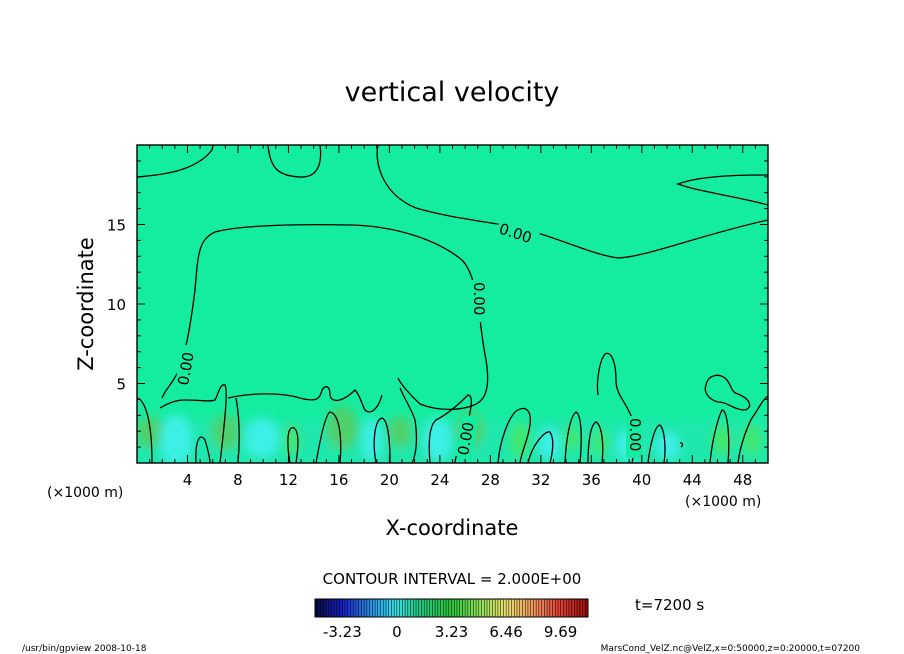  What do you see at coordinates (238, 480) in the screenshot?
I see `x-tick-label: 8` at bounding box center [238, 480].